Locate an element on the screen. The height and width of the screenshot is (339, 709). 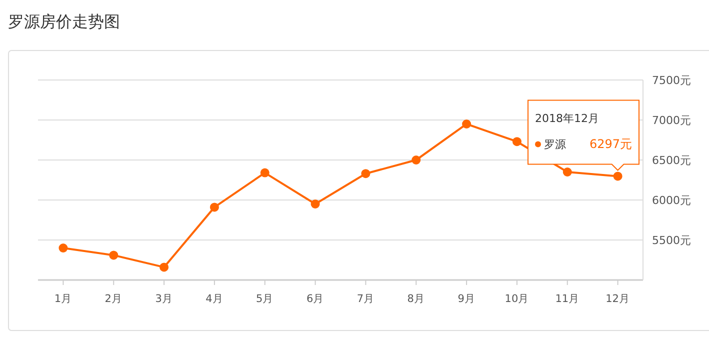
x-tick-label: 4月 is located at coordinates (215, 299).